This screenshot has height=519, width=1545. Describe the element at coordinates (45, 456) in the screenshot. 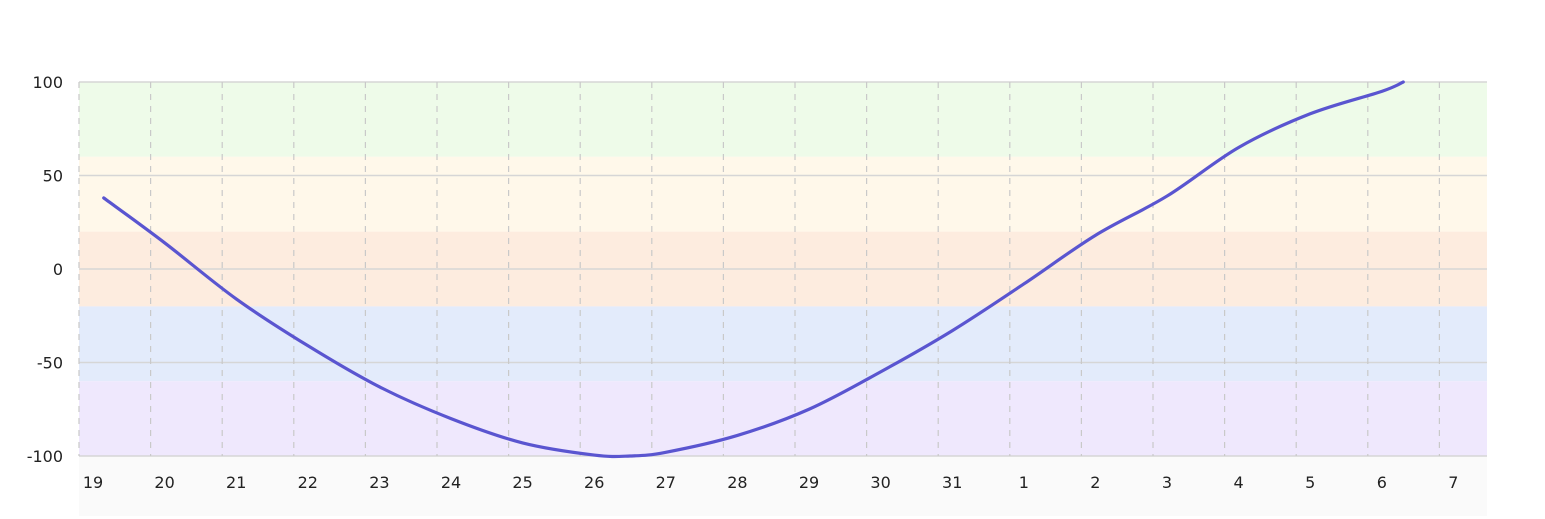

I see `y-tick-label-4: -100` at that location.